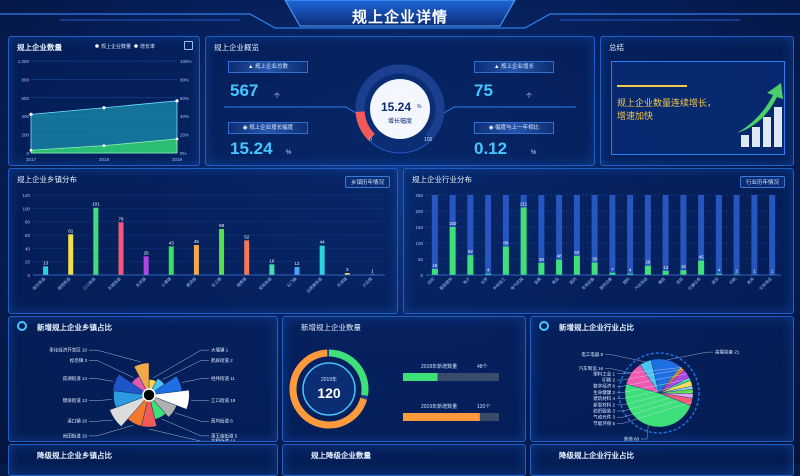  I want to click on panel-downgrade-count: 规上降级企业数量, so click(404, 460).